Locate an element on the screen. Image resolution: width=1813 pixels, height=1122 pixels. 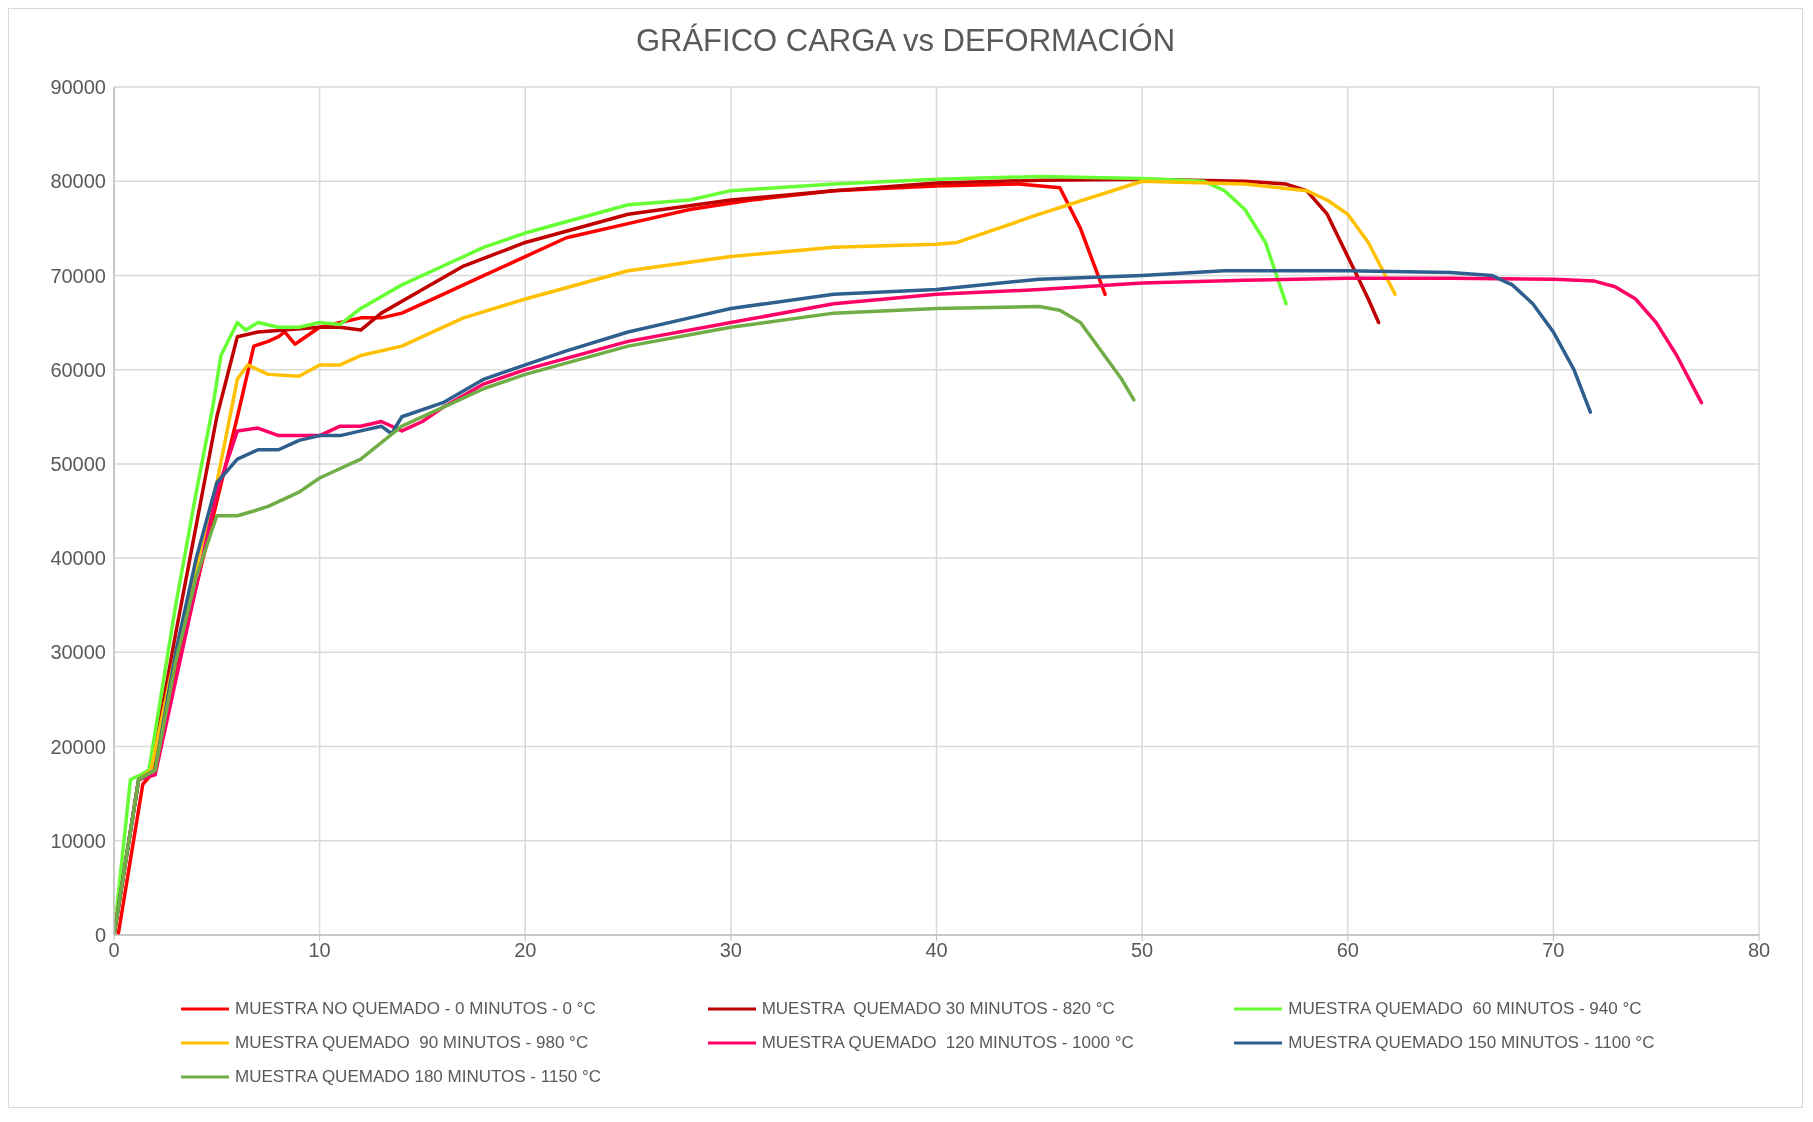
x-tick-label: 60 is located at coordinates (1347, 950).